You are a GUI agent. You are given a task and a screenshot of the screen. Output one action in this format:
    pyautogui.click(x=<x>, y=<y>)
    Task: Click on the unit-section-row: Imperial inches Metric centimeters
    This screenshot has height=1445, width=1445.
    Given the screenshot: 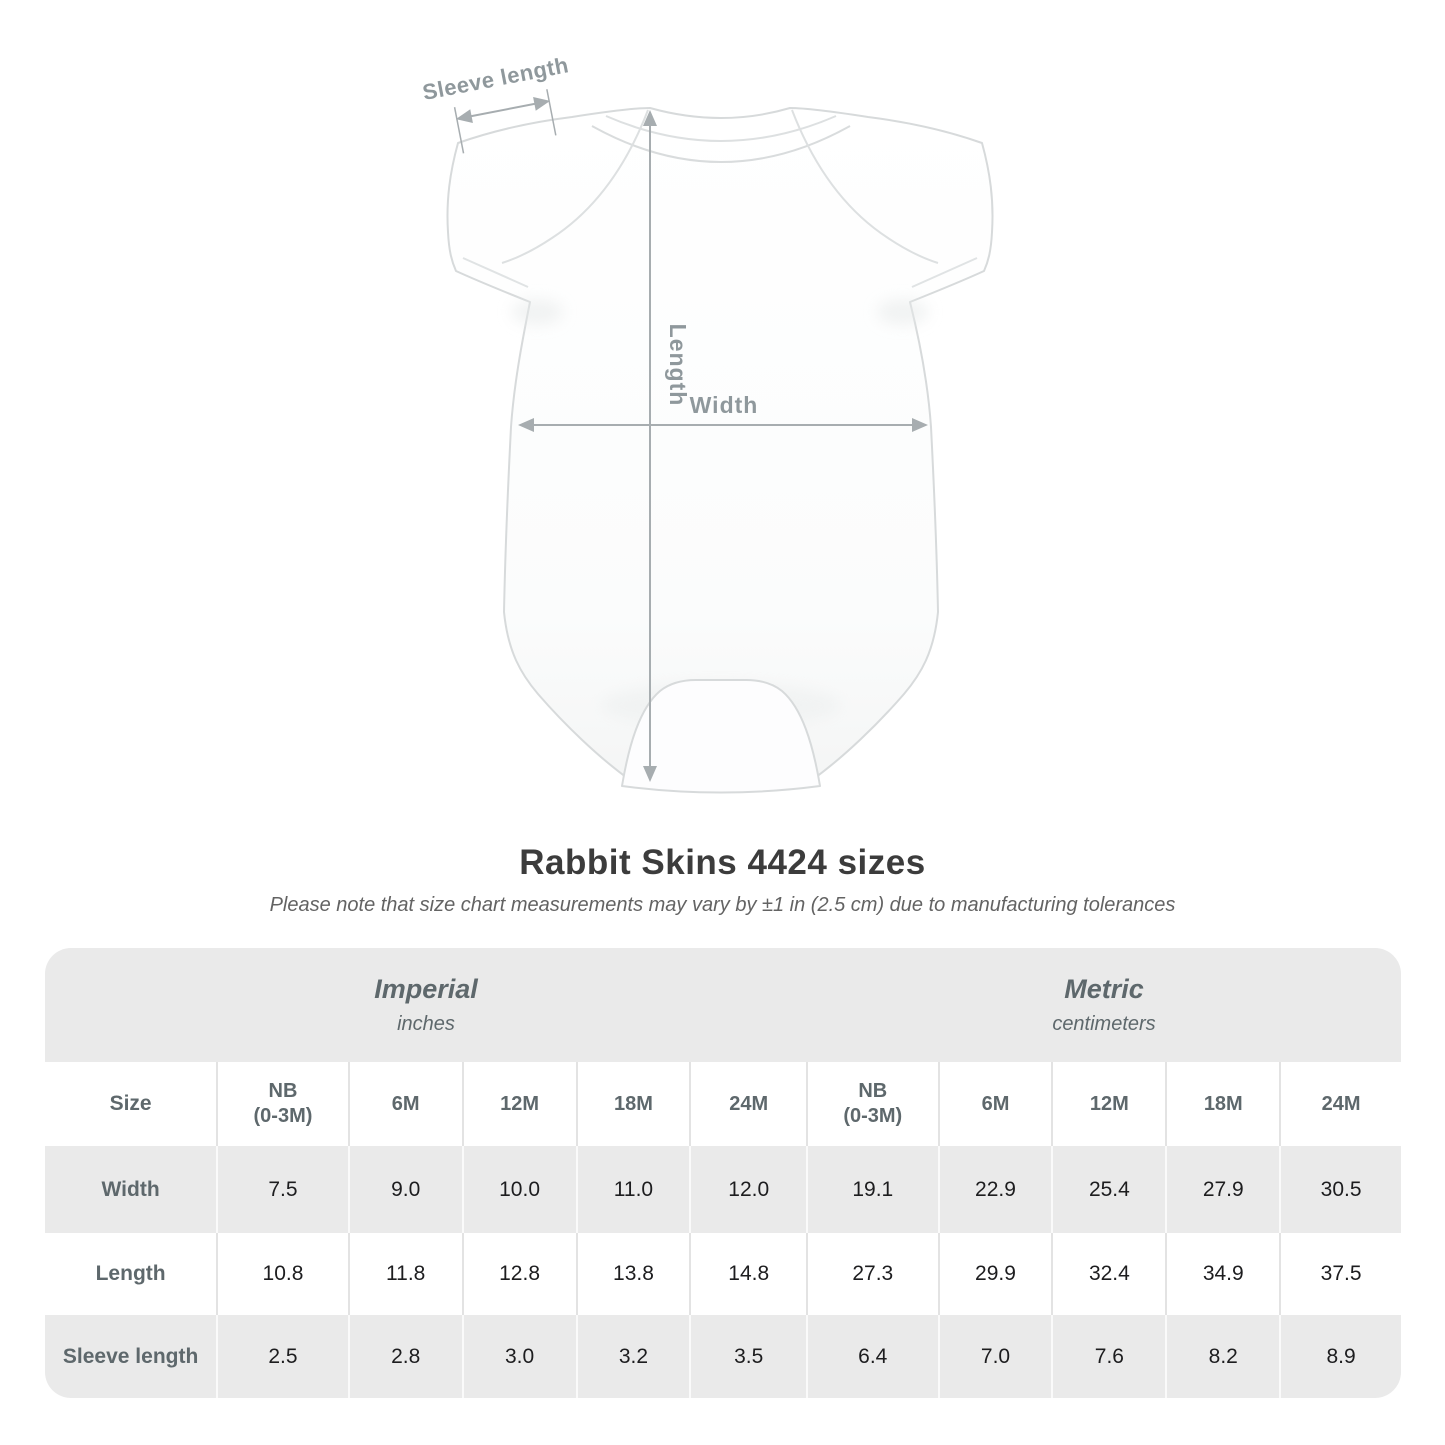 What is the action you would take?
    pyautogui.click(x=723, y=1005)
    